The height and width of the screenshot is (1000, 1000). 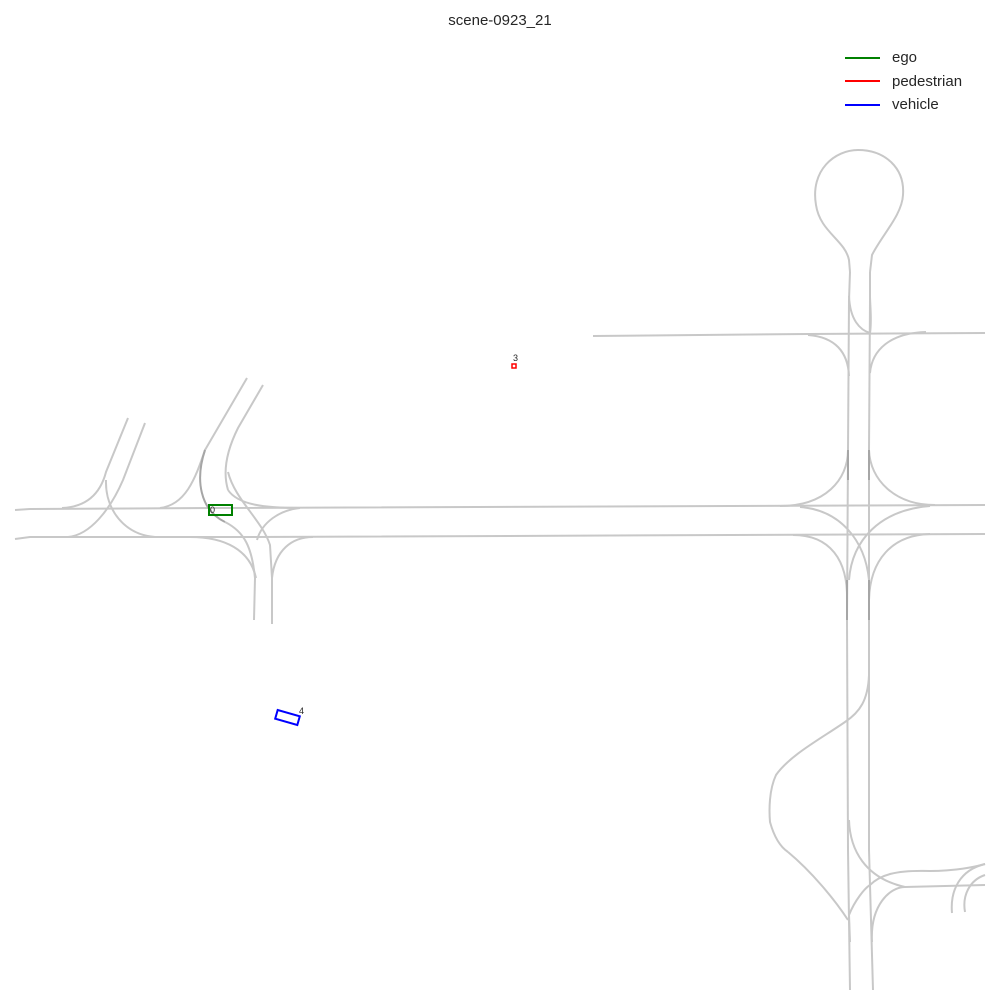 I want to click on legend-swatch-ego, so click(x=862, y=57).